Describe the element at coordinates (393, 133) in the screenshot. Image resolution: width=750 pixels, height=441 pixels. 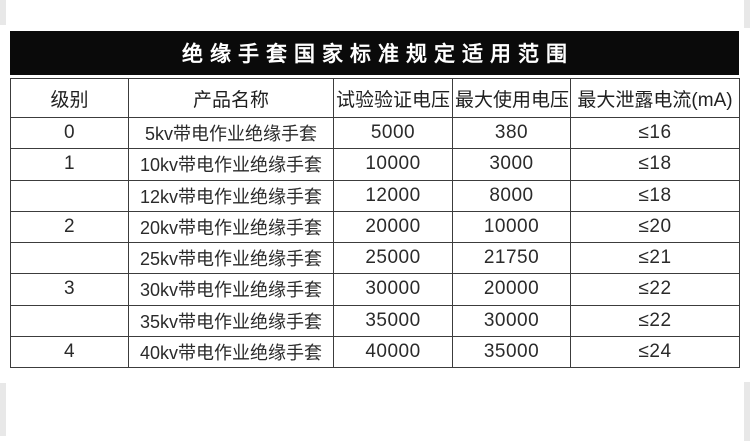
I see `table-cell: 5000` at that location.